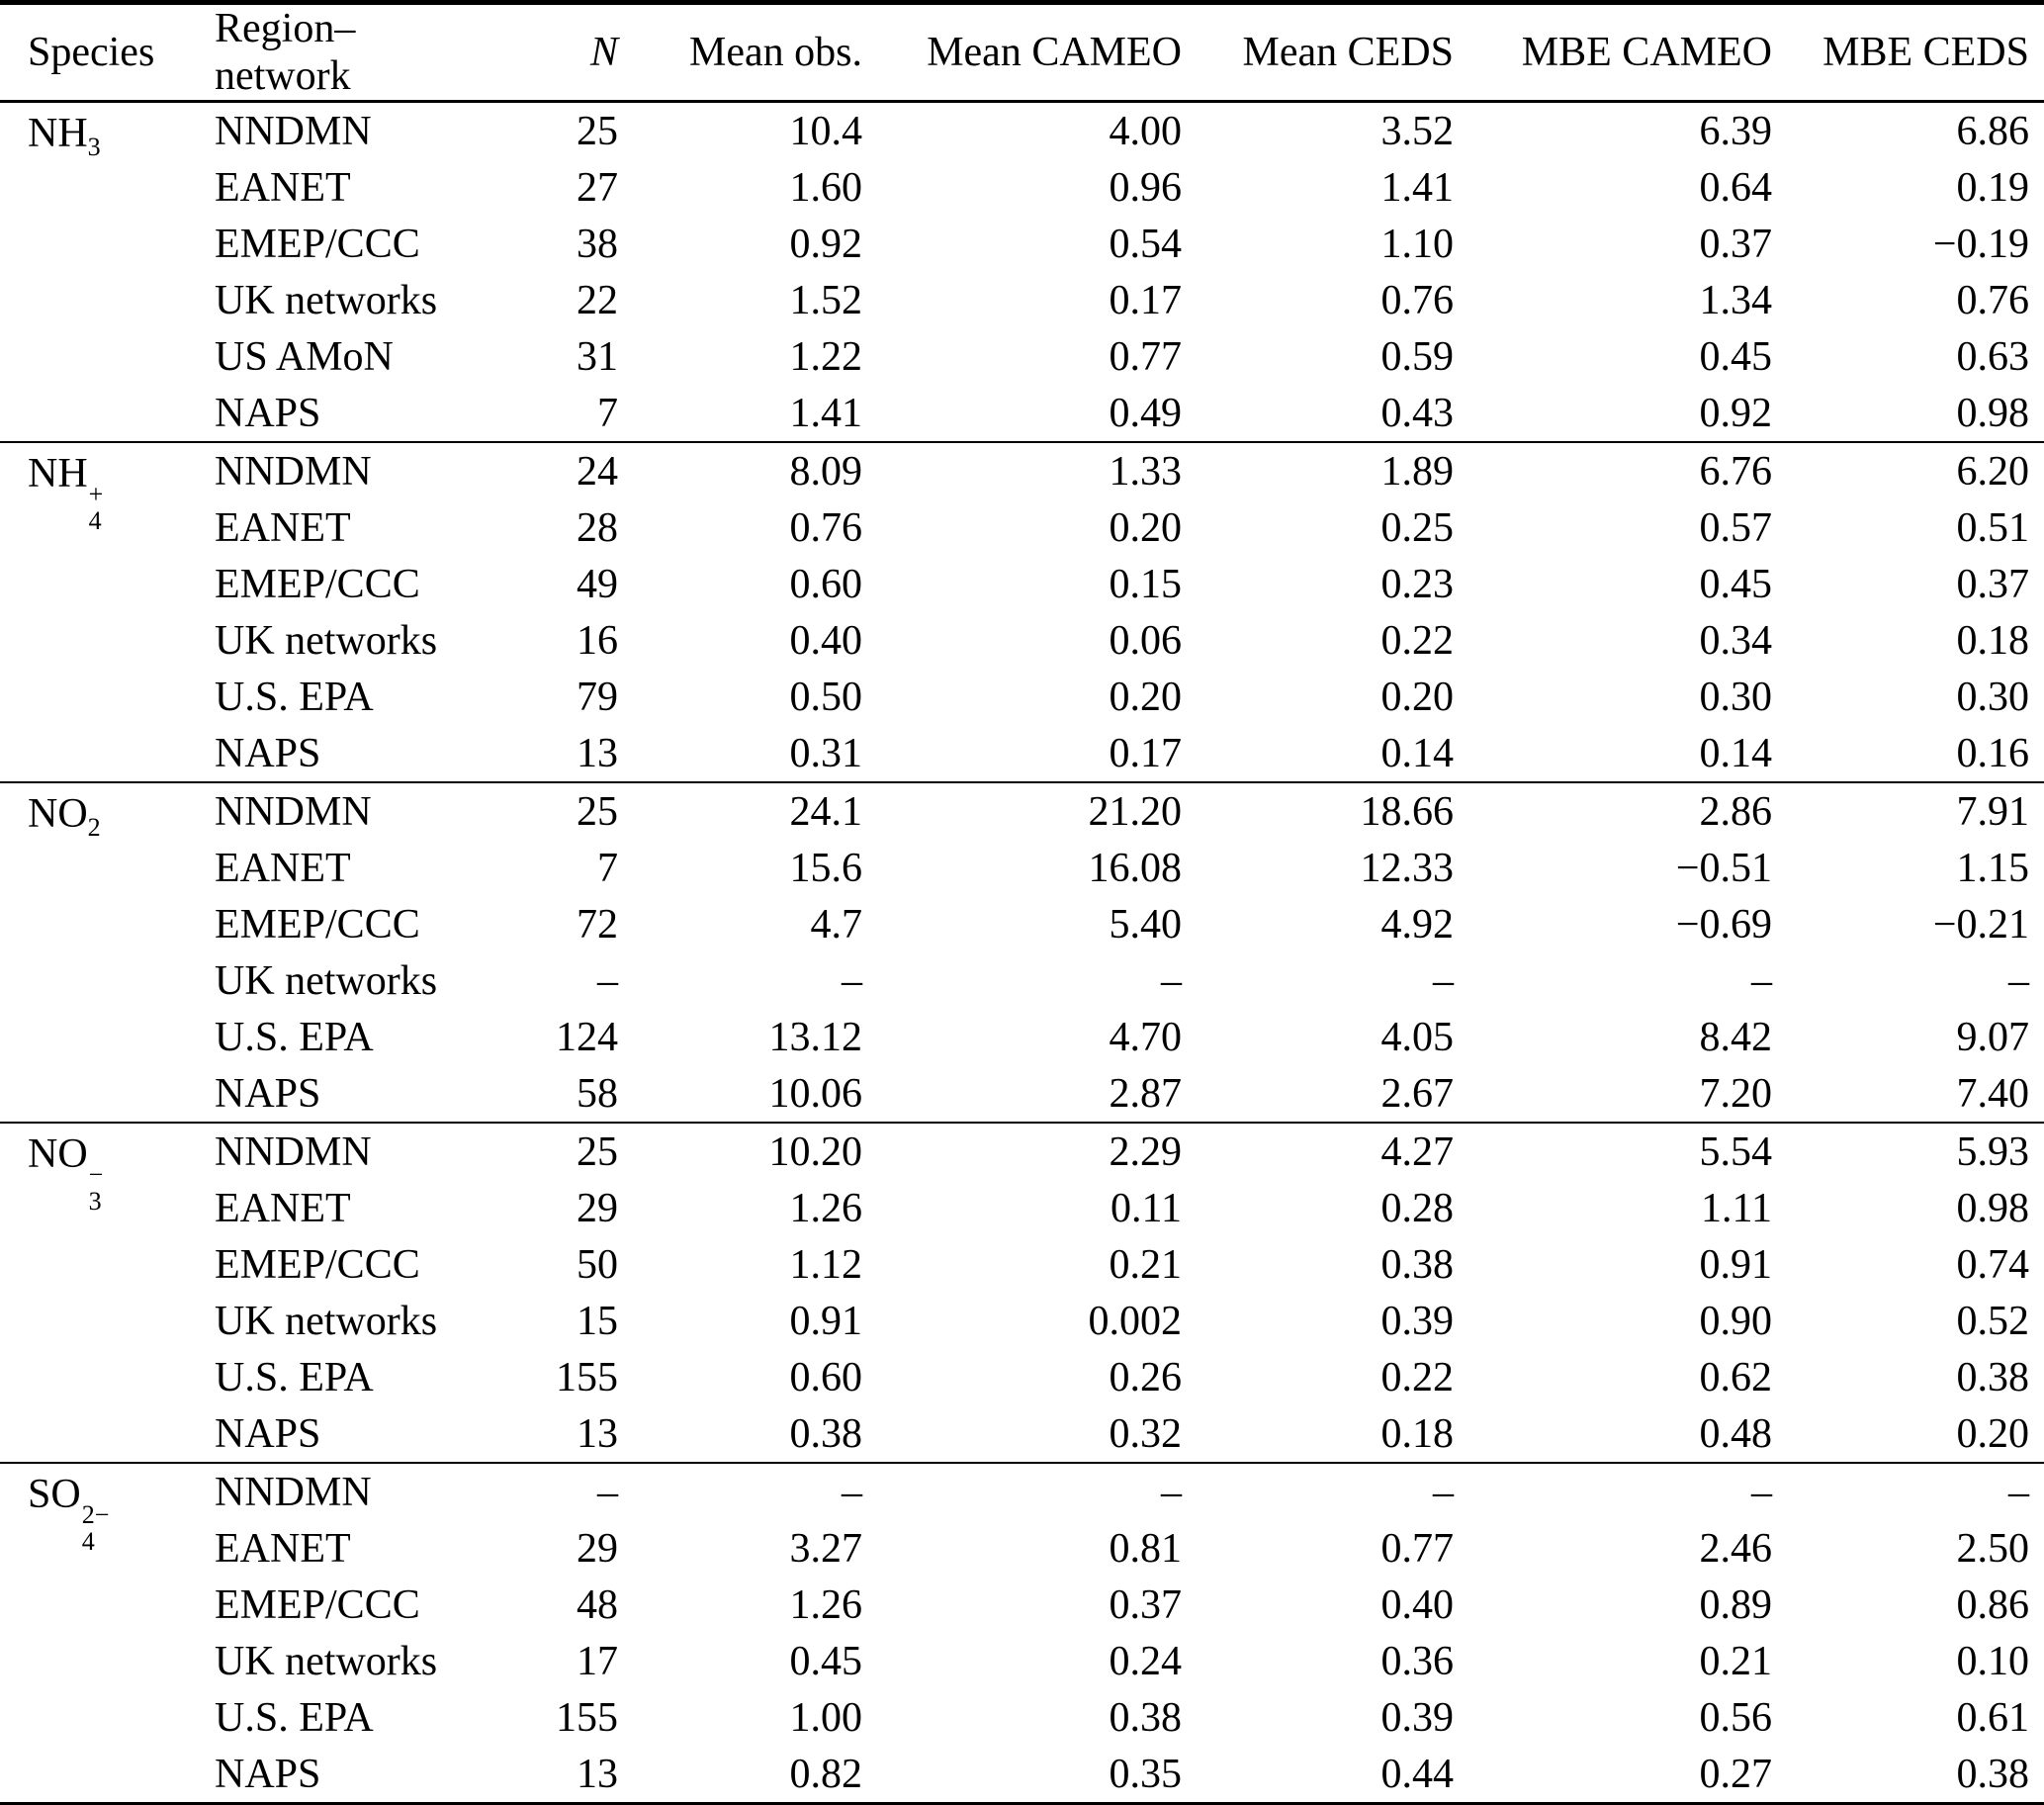 The width and height of the screenshot is (2044, 1805). What do you see at coordinates (1993, 527) in the screenshot?
I see `mbe-ceds-cell: 0.51` at bounding box center [1993, 527].